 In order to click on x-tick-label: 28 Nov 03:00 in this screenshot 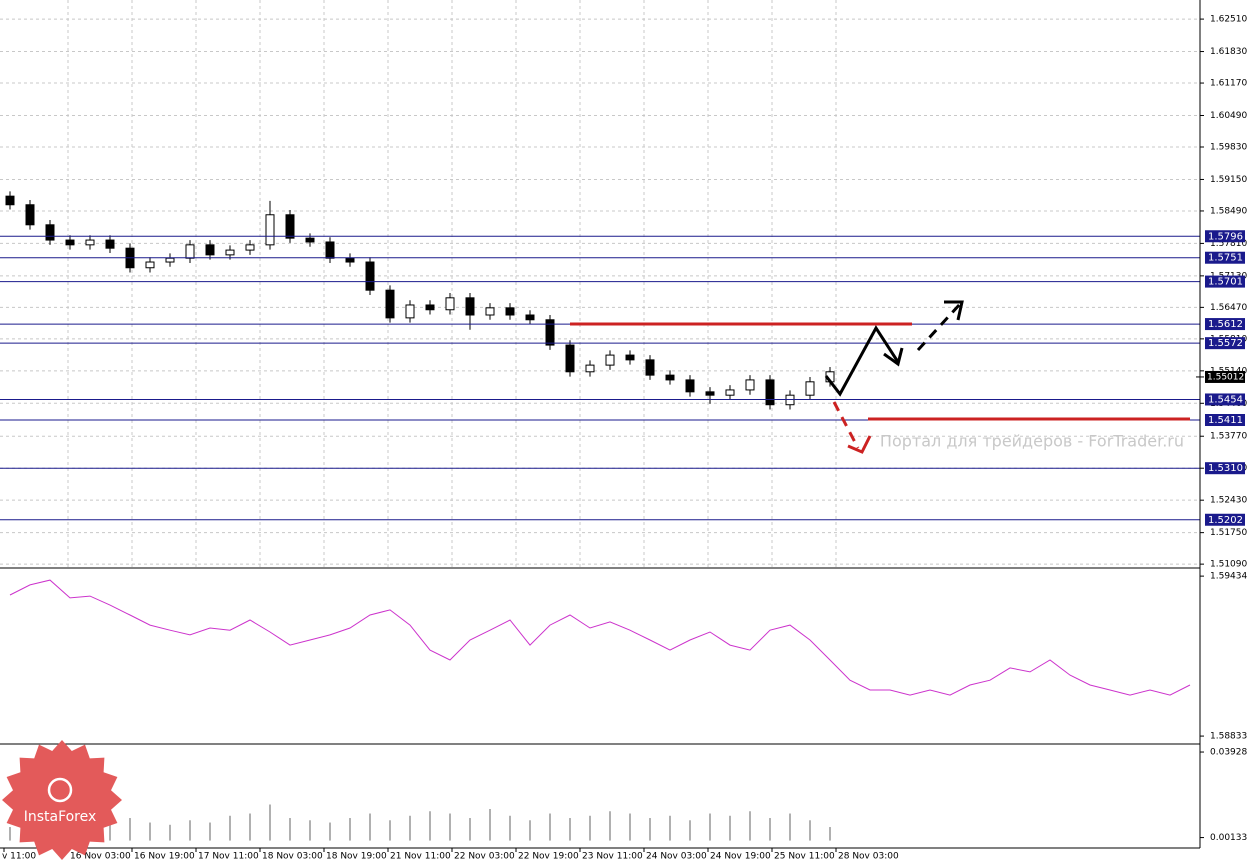, I will do `click(868, 857)`.